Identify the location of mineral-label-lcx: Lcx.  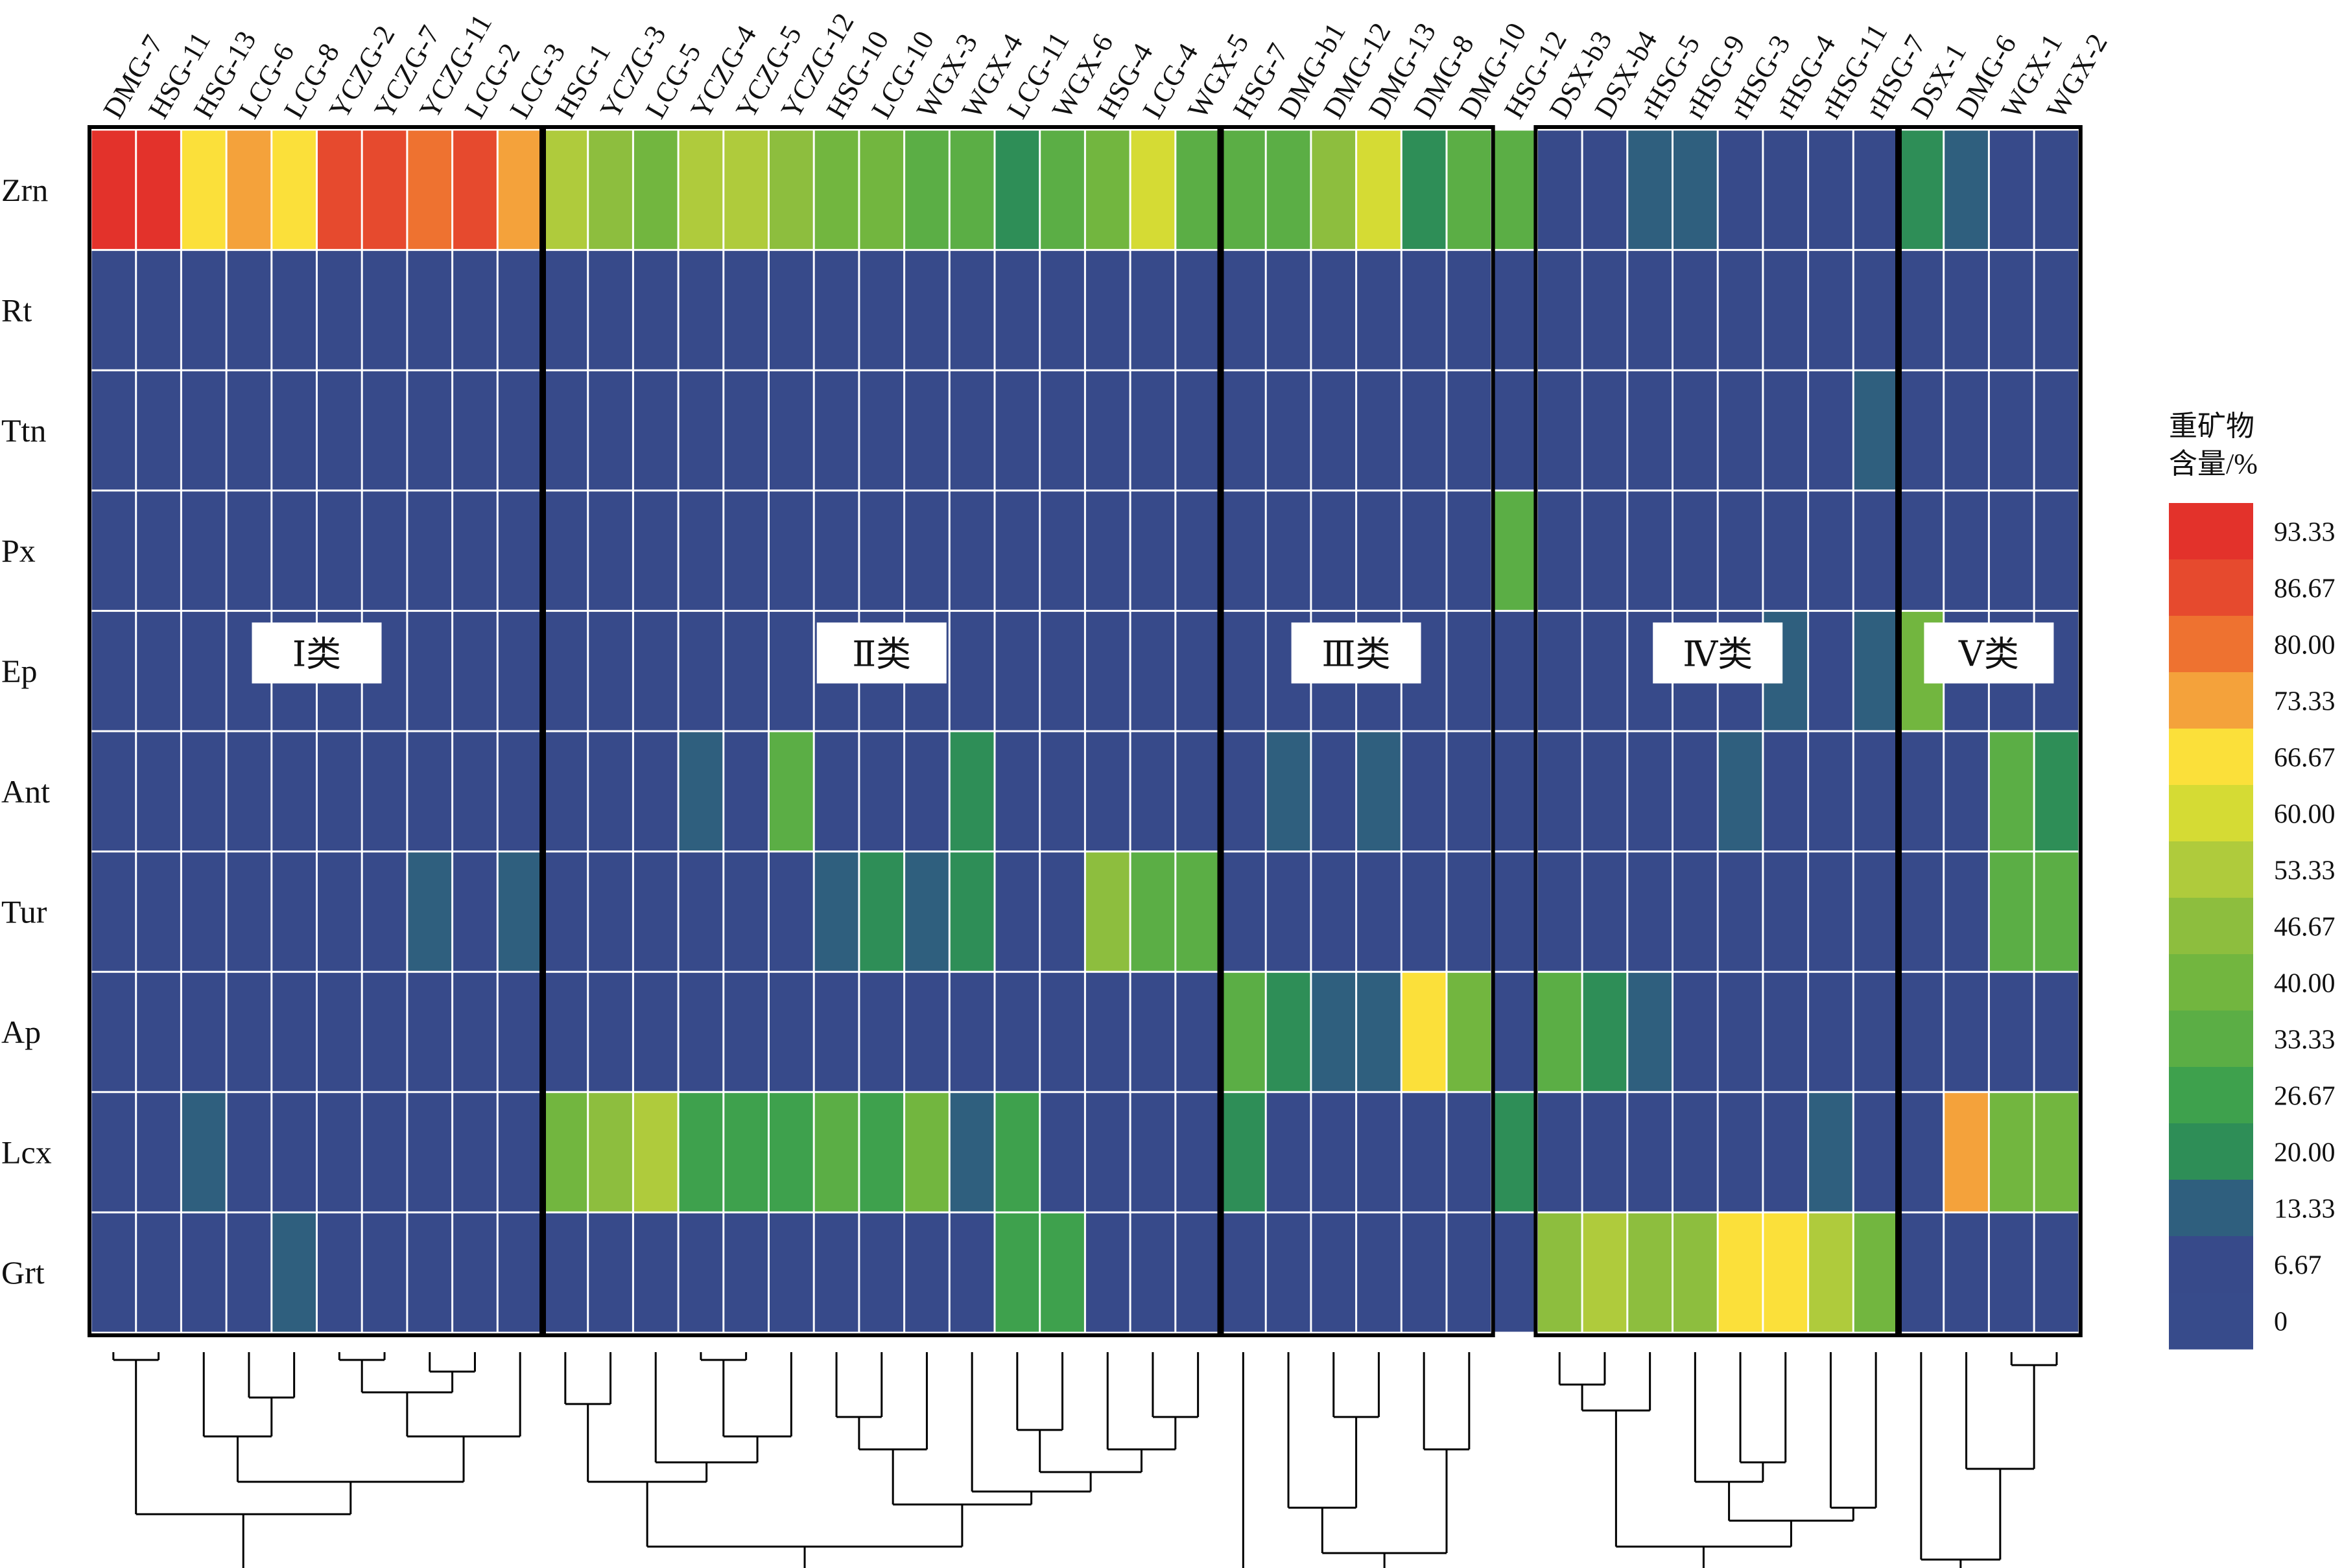
(26, 1153).